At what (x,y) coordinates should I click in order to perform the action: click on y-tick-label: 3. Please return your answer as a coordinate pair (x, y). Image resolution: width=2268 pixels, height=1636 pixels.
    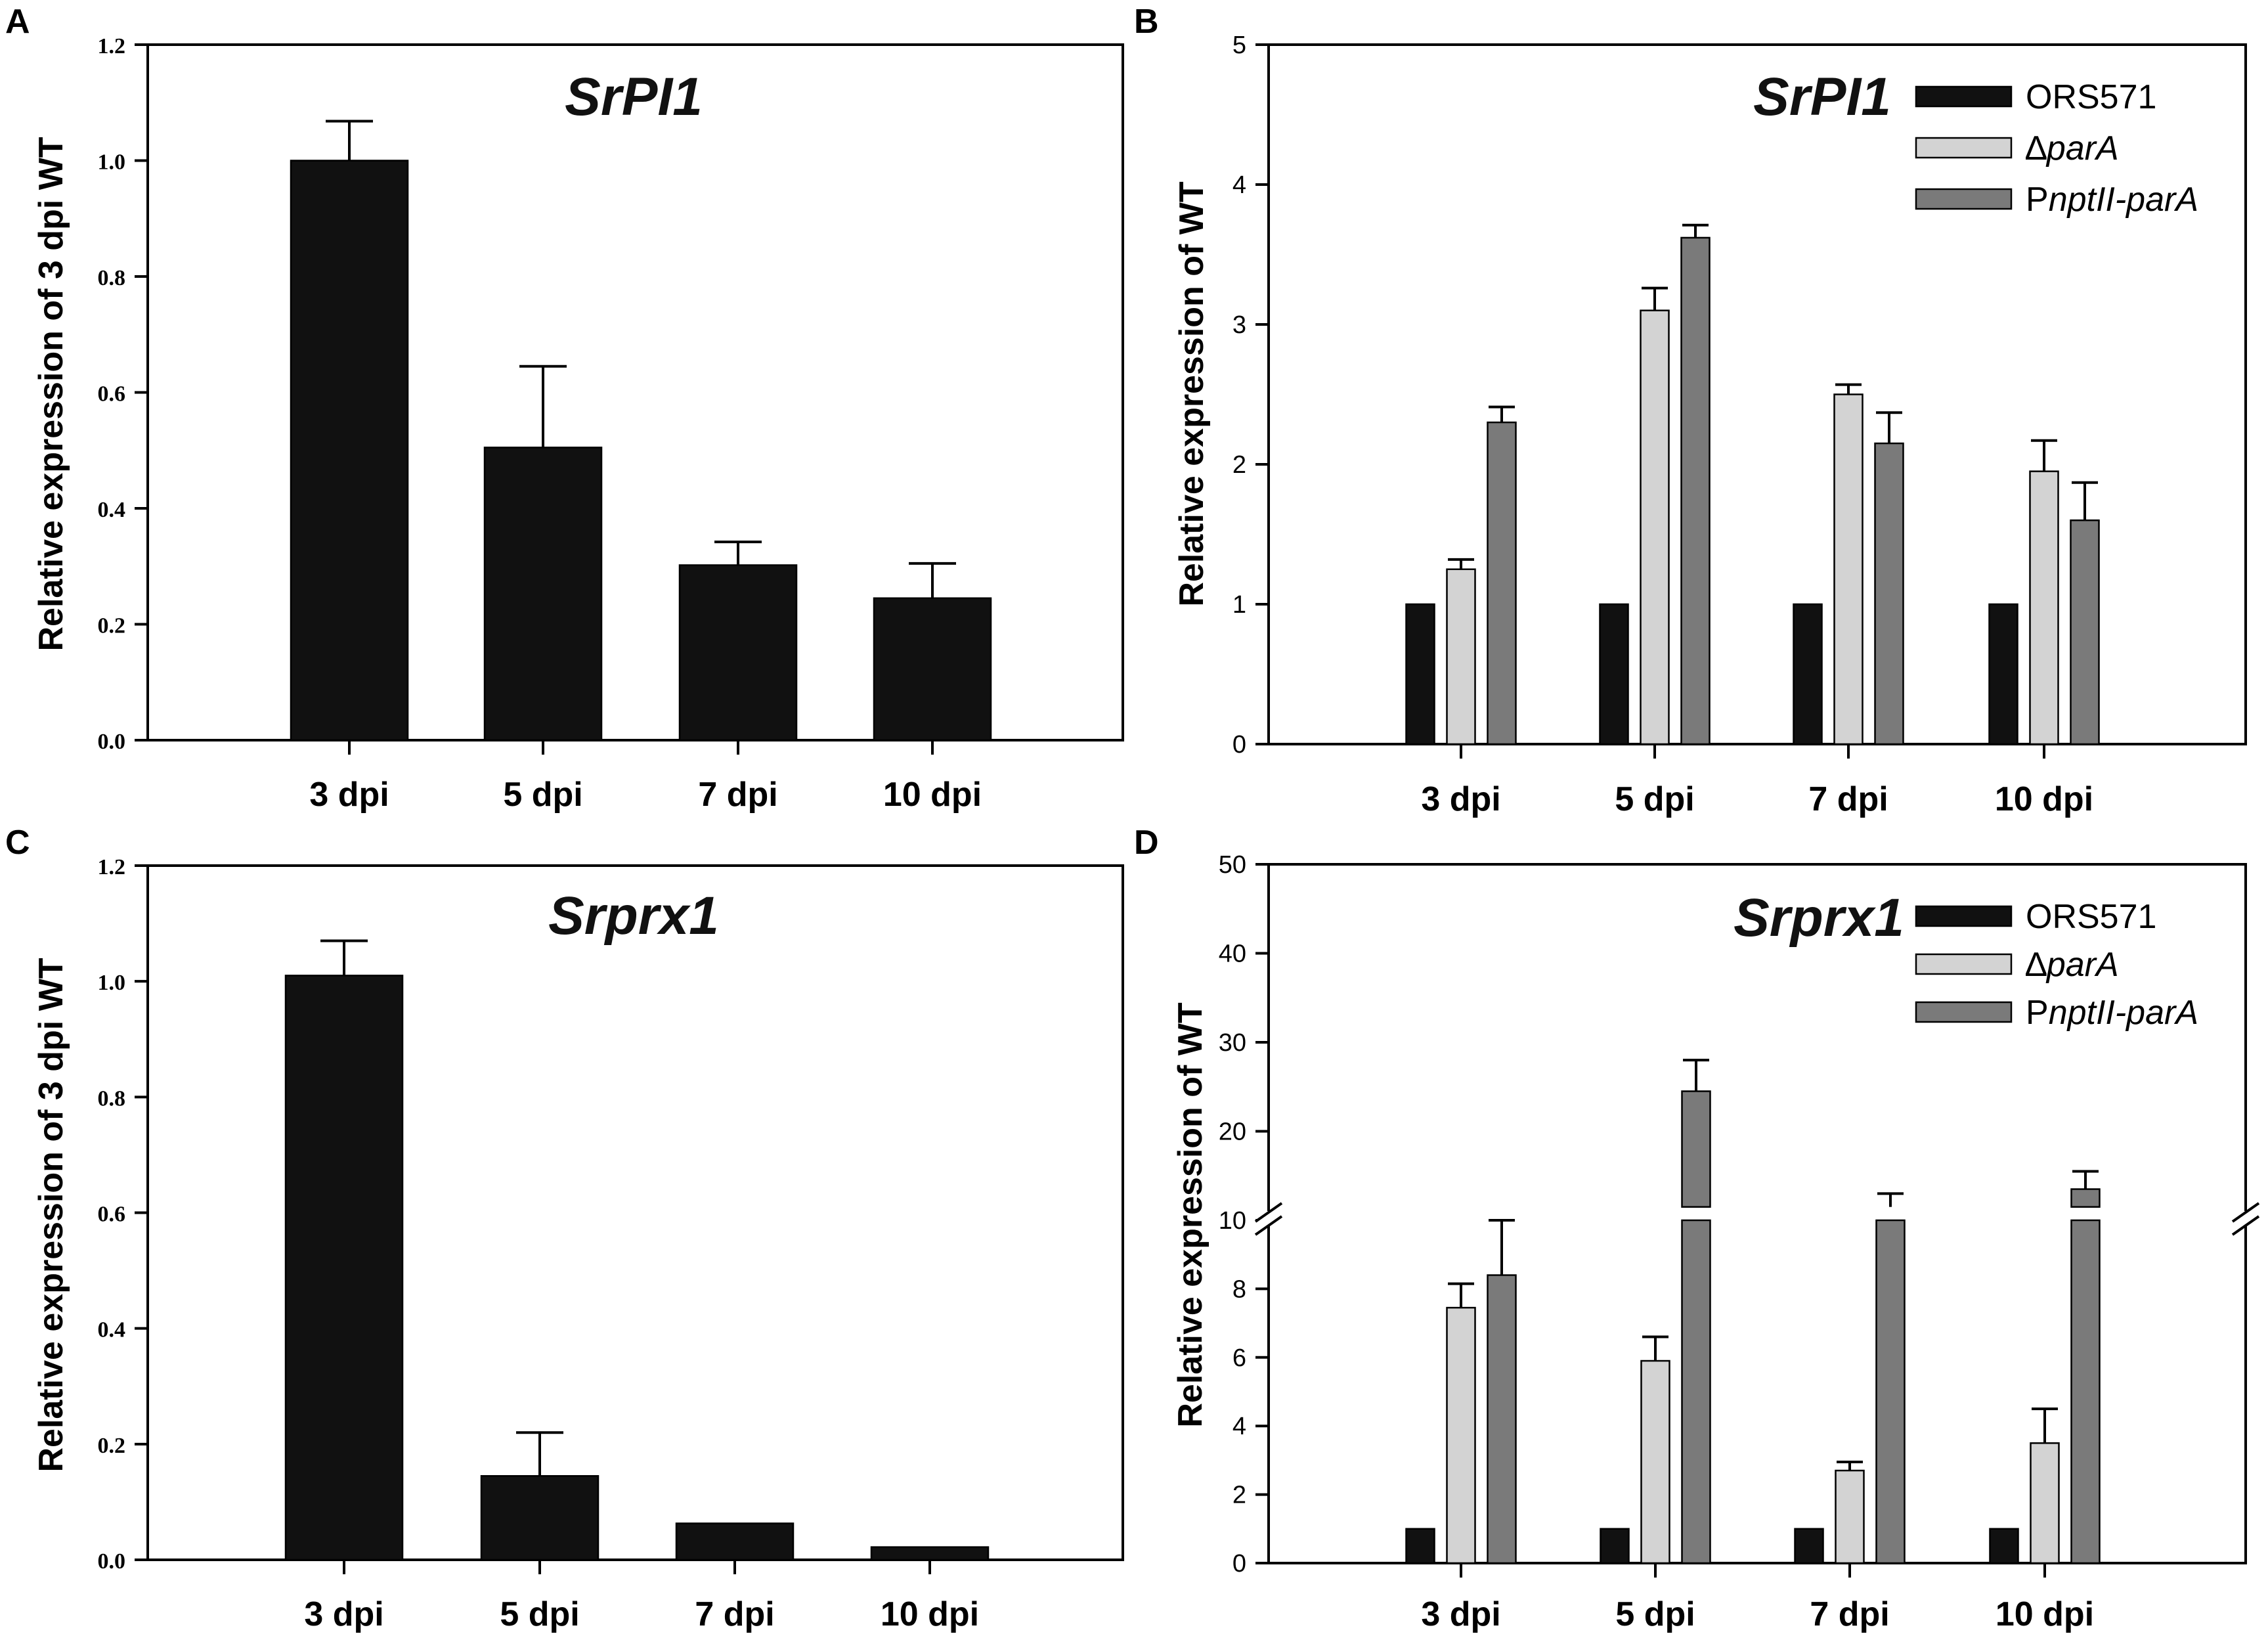
    Looking at the image, I should click on (1239, 325).